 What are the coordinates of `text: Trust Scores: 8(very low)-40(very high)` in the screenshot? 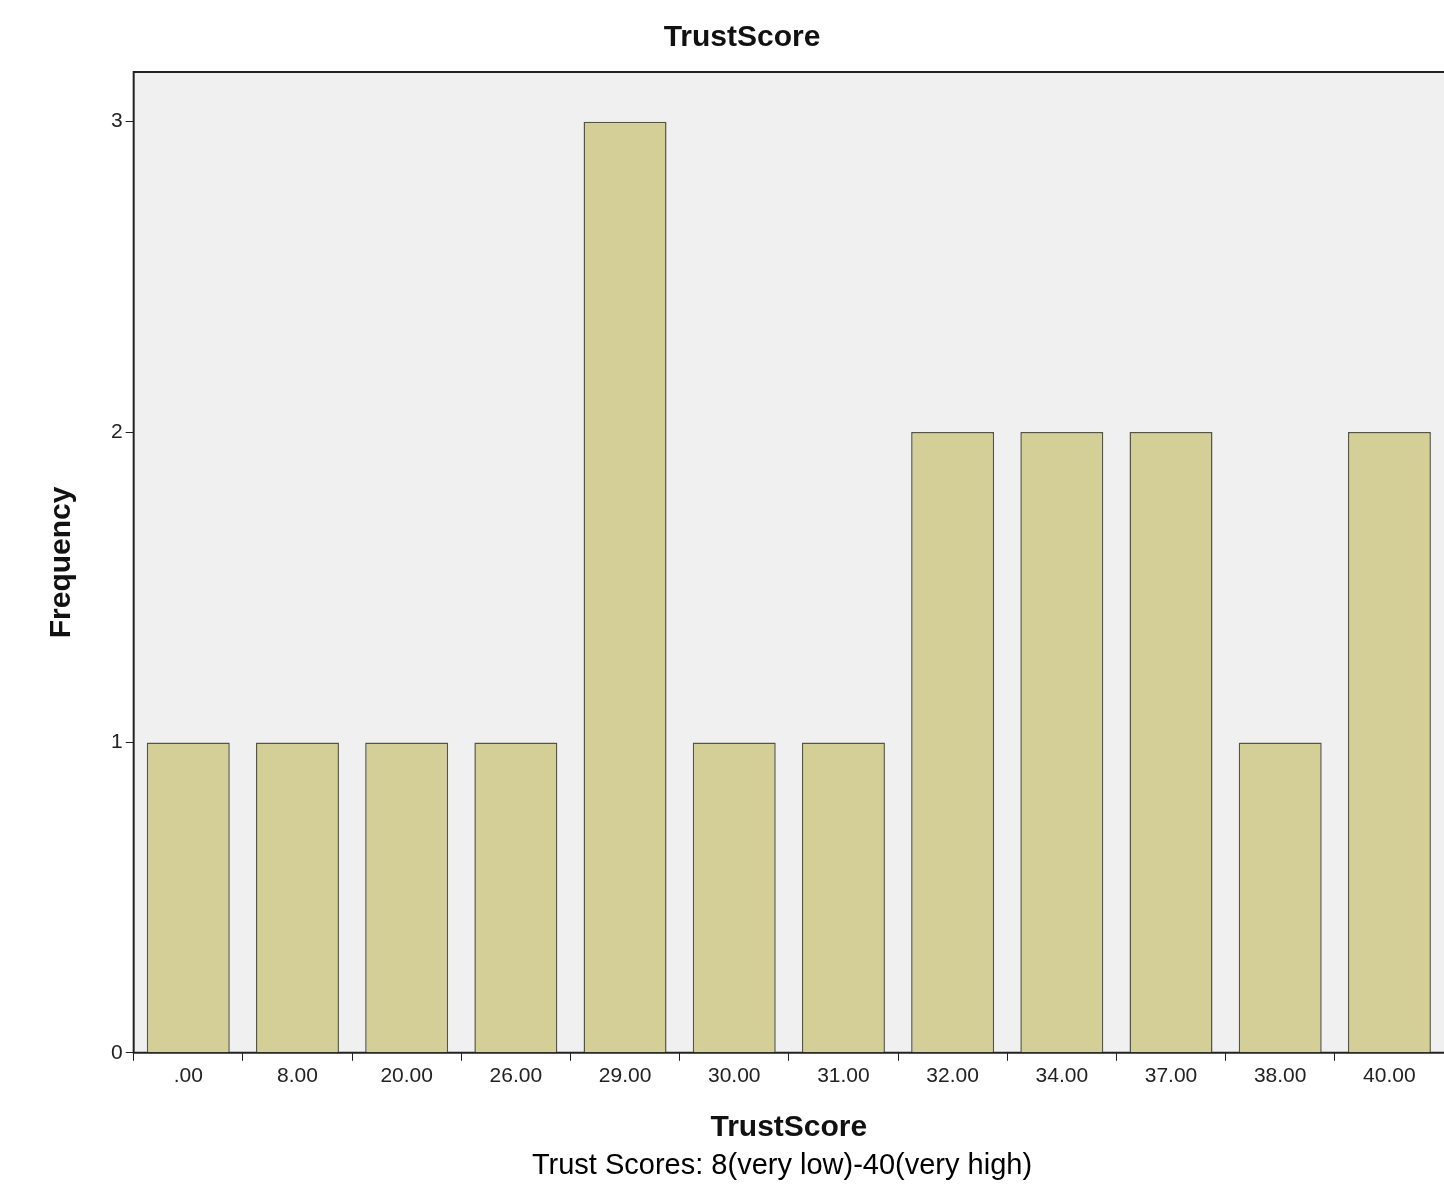 It's located at (782, 1164).